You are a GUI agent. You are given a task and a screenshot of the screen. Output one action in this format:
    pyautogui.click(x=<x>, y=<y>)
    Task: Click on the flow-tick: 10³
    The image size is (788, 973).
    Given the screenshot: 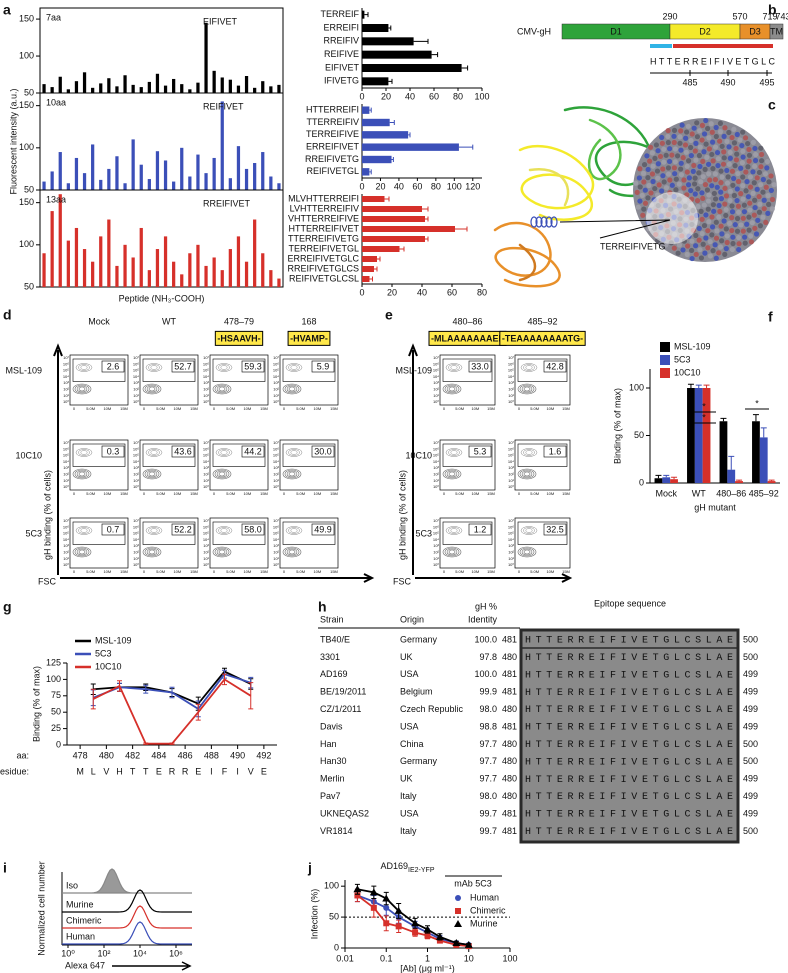 What is the action you would take?
    pyautogui.click(x=206, y=545)
    